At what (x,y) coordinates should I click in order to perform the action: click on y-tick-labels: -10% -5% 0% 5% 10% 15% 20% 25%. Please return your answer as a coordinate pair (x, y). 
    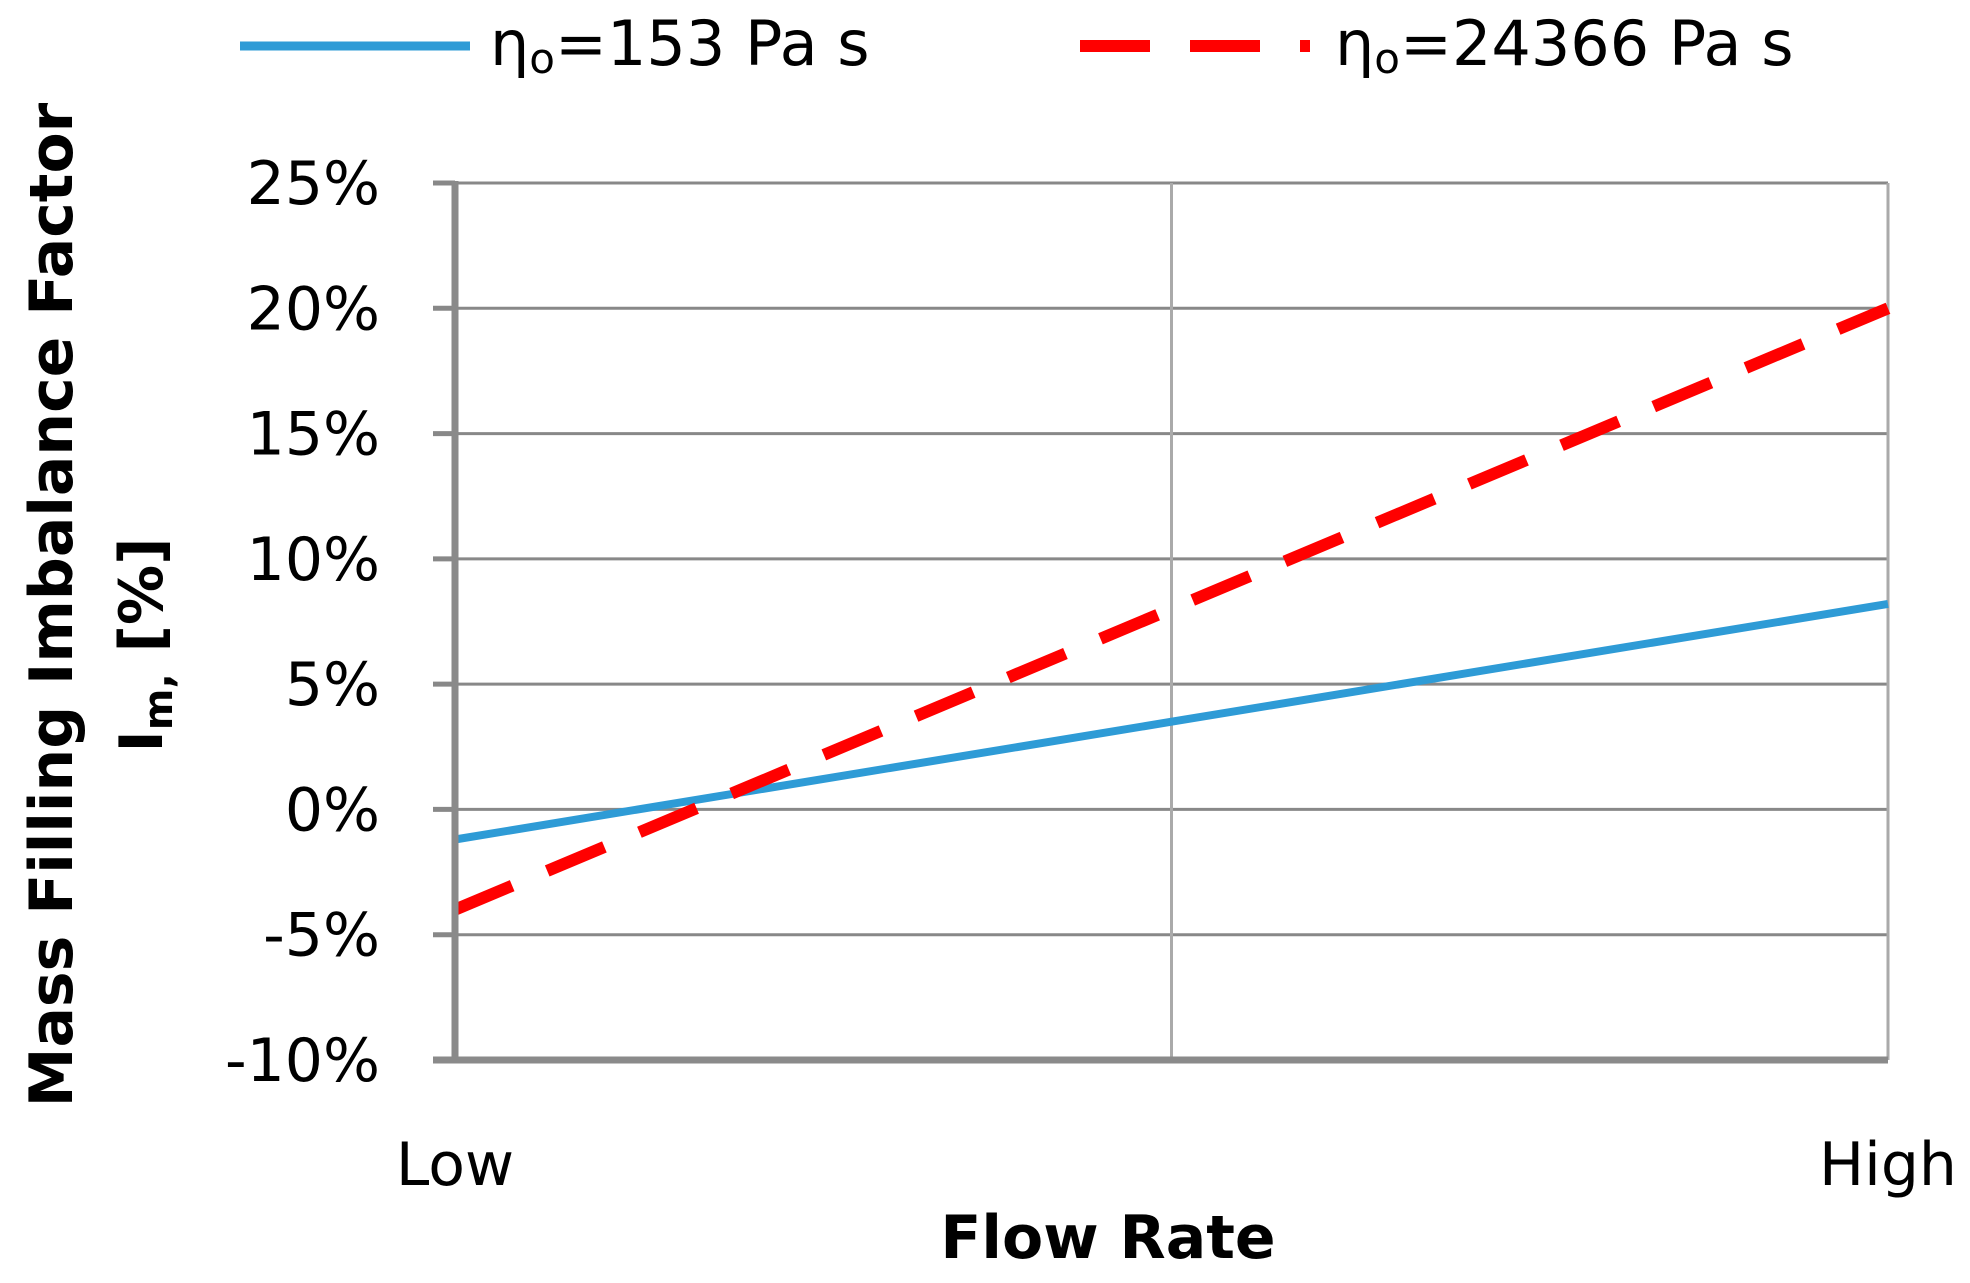
    Looking at the image, I should click on (302, 622).